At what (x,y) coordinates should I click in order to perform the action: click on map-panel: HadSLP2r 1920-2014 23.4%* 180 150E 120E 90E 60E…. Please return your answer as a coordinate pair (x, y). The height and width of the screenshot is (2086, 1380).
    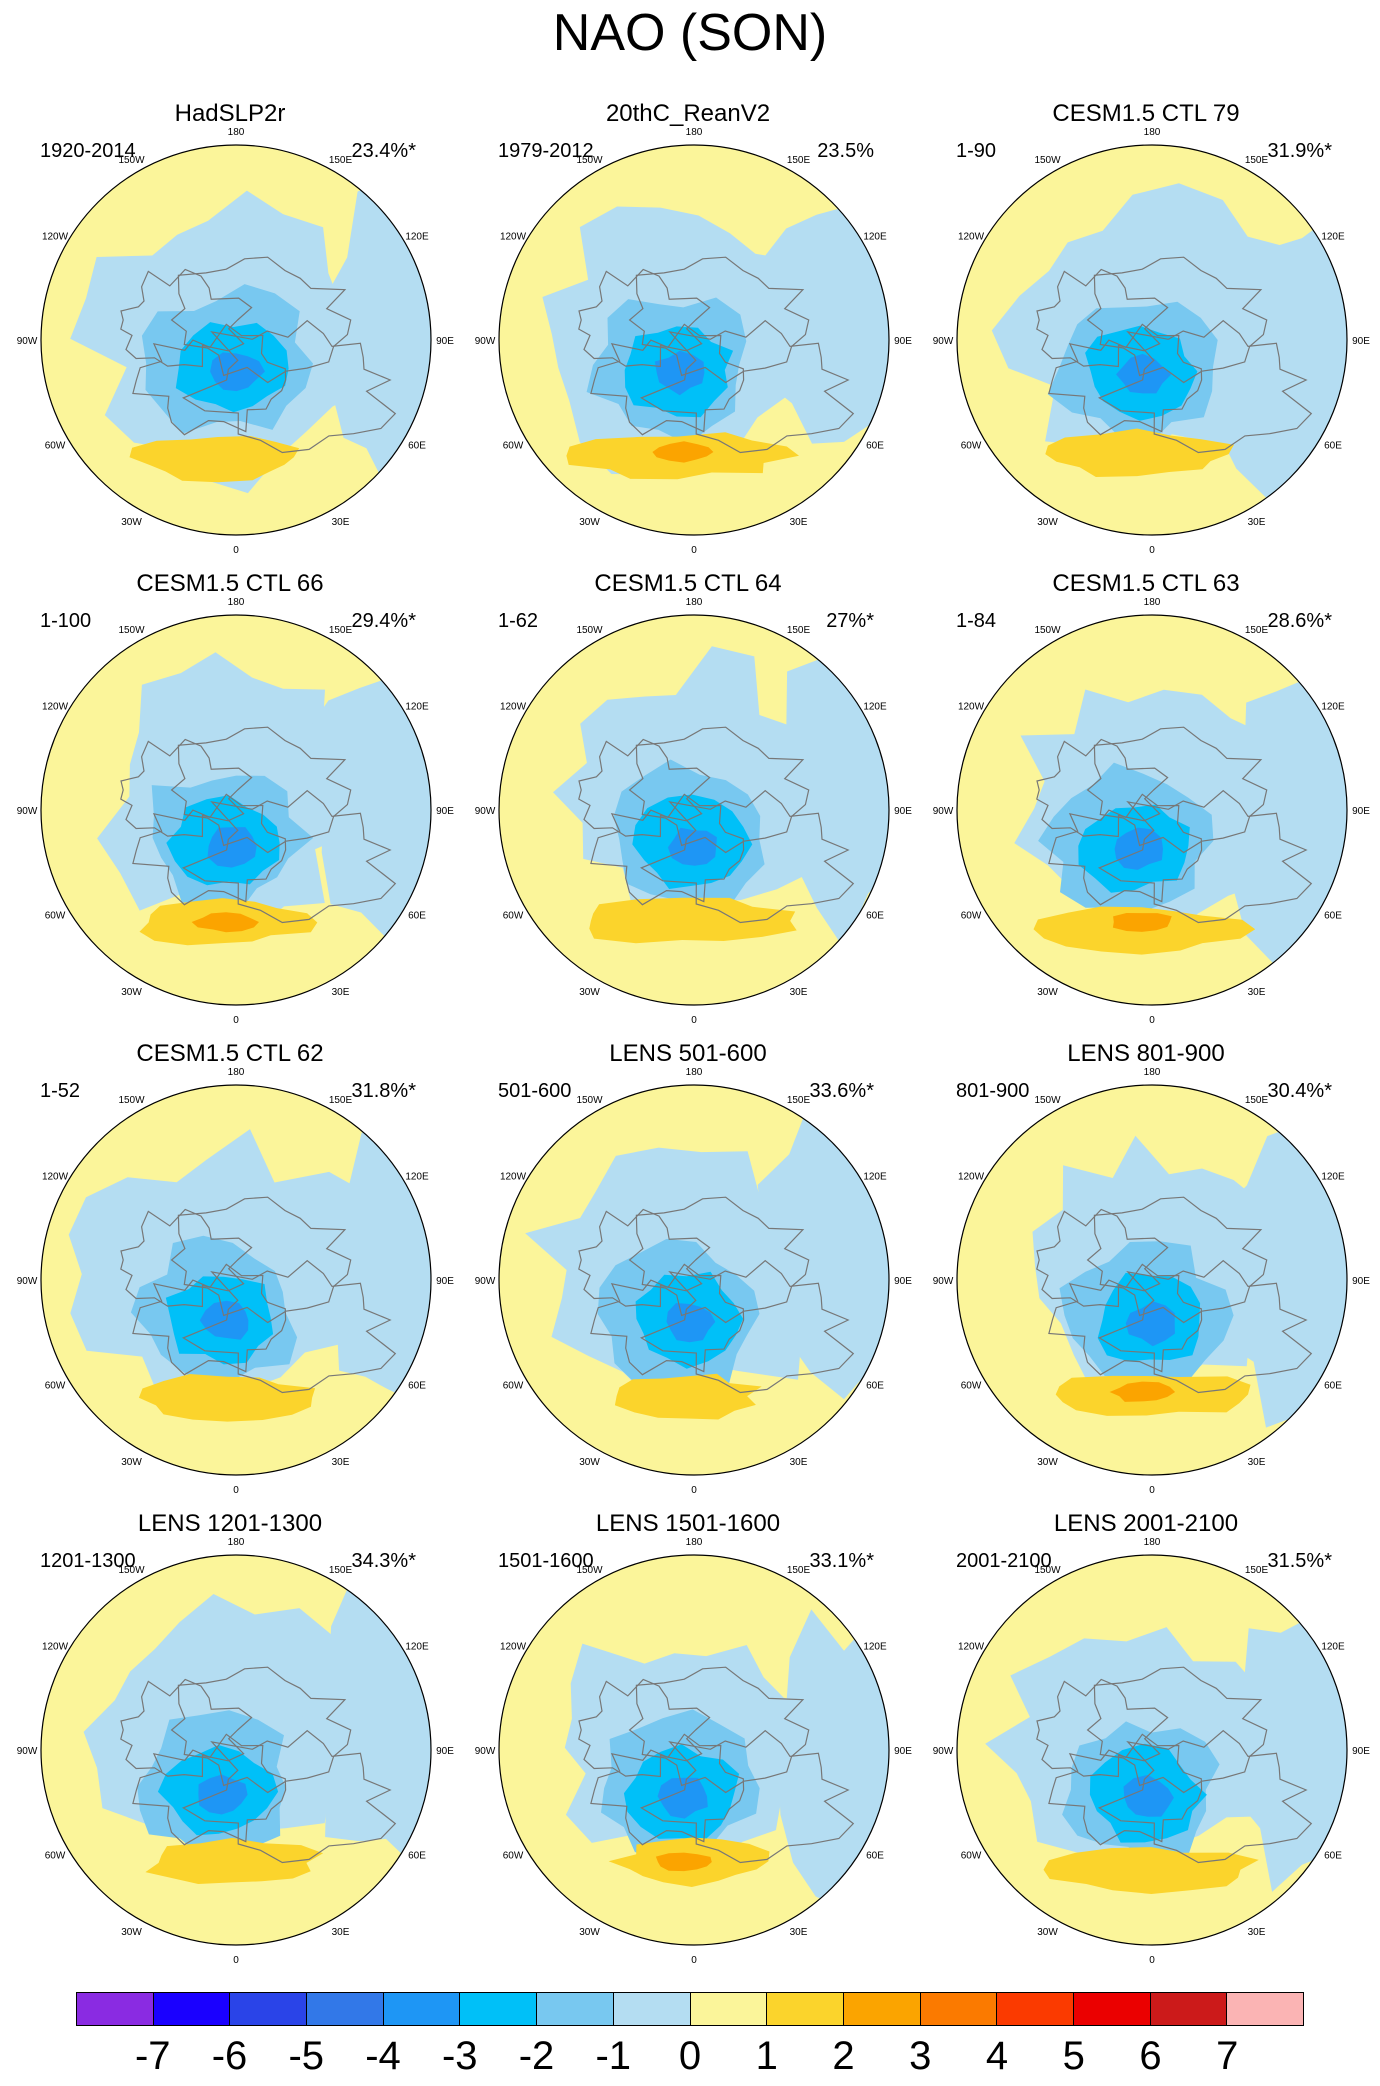
    Looking at the image, I should click on (230, 335).